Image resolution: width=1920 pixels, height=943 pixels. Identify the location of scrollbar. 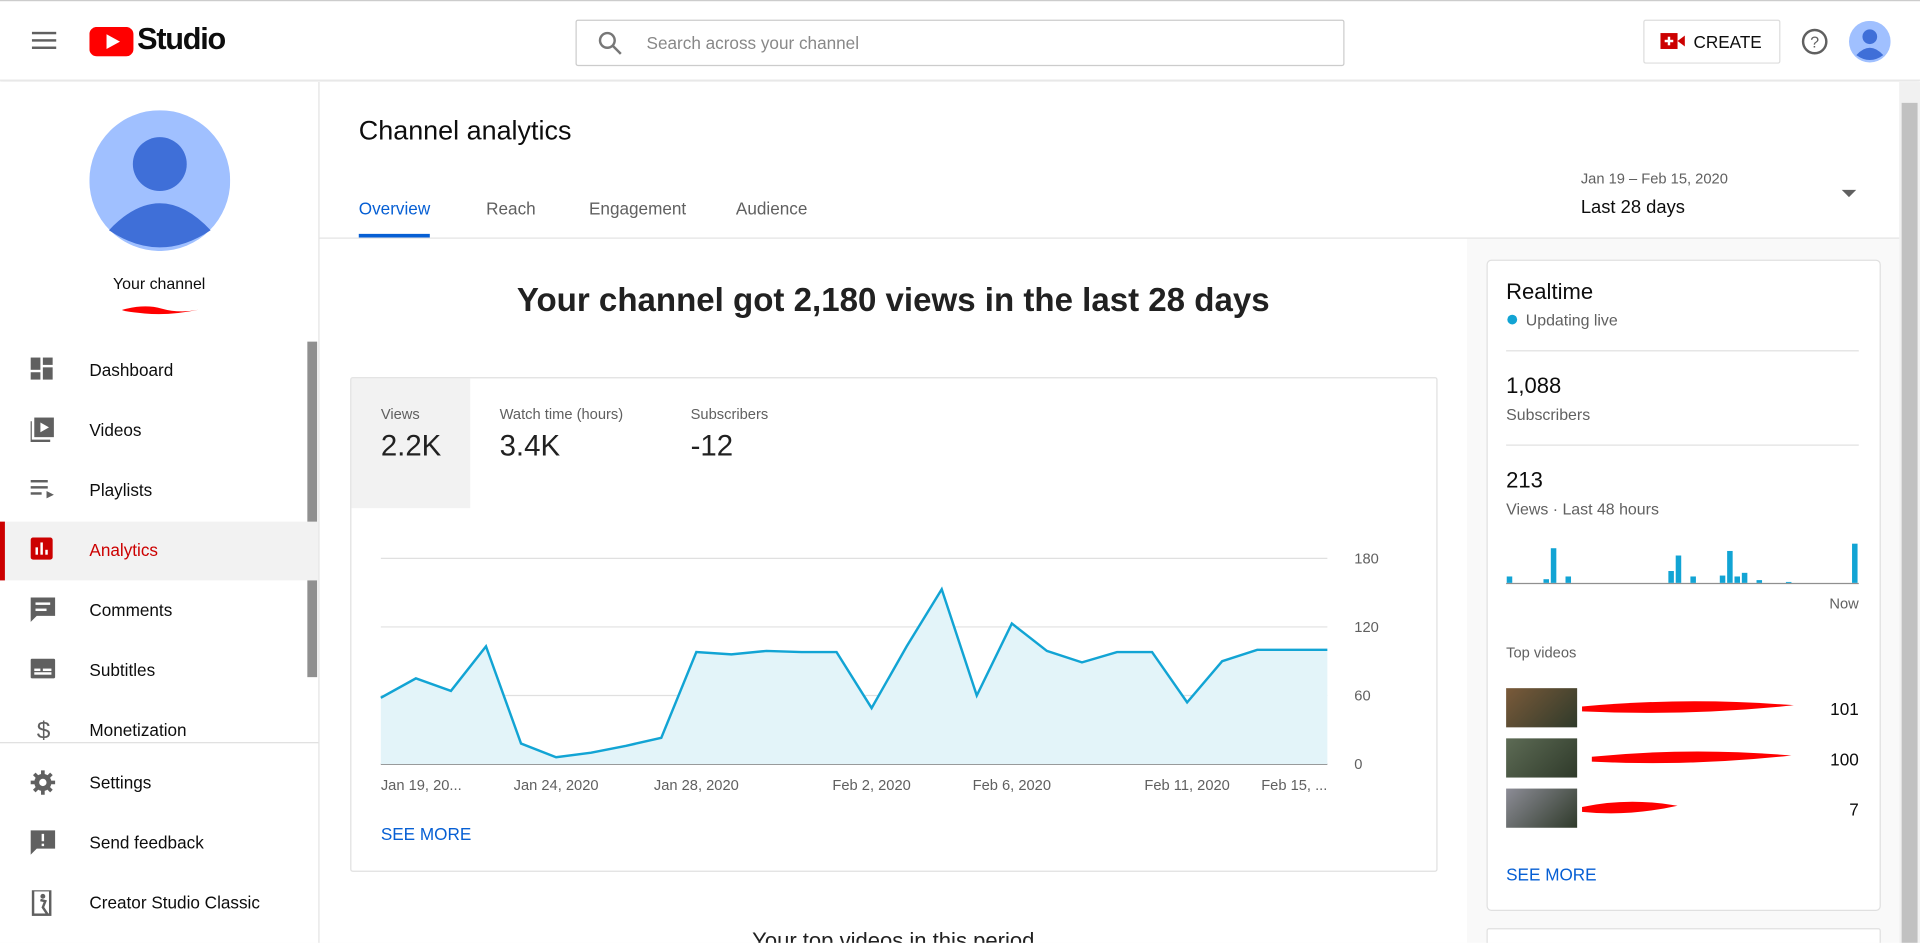
(312, 509).